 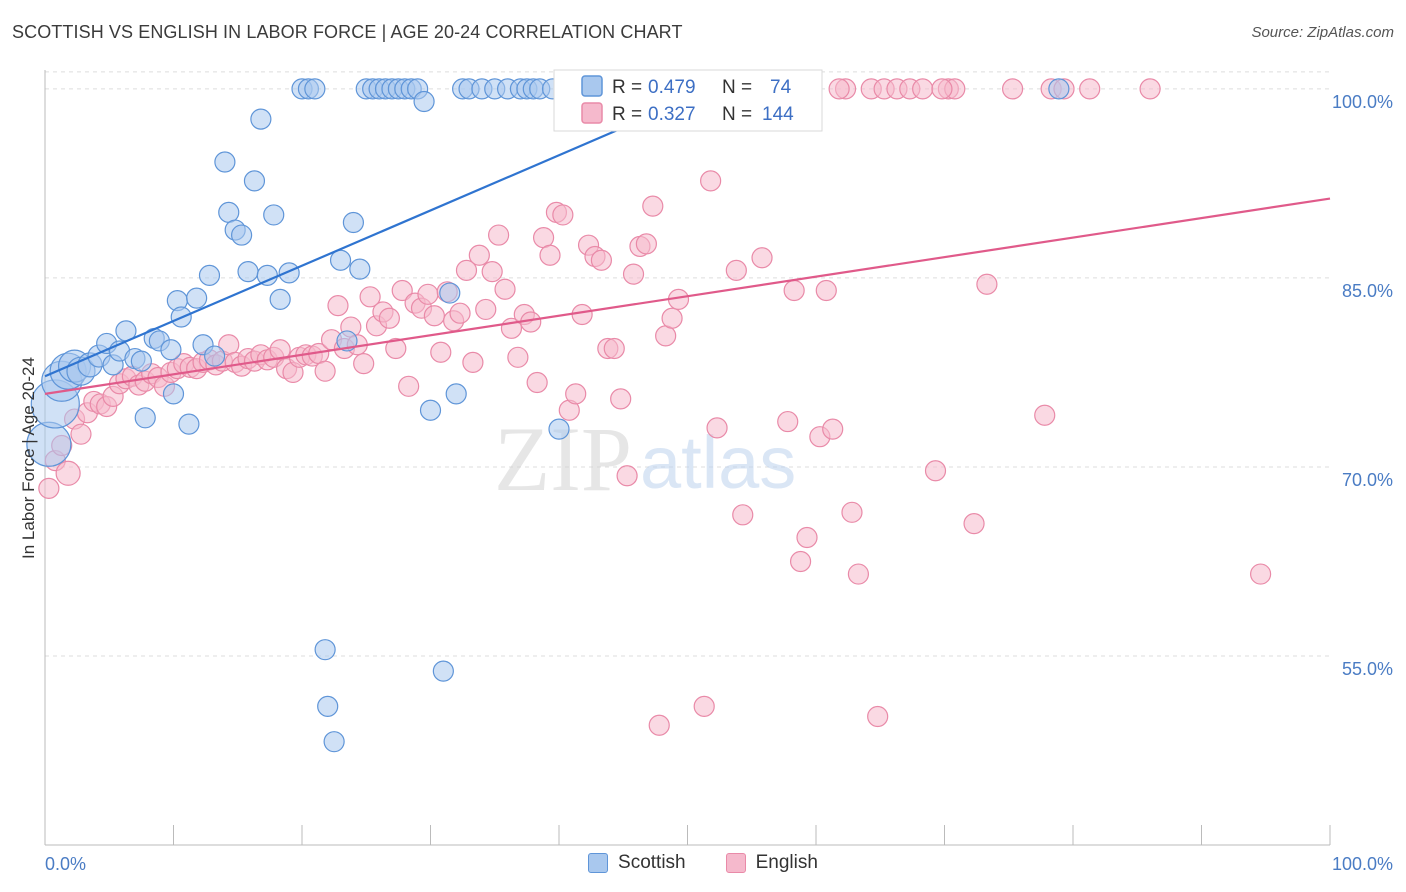 I want to click on bottom-legend-scottish: Scottish, so click(x=637, y=863).